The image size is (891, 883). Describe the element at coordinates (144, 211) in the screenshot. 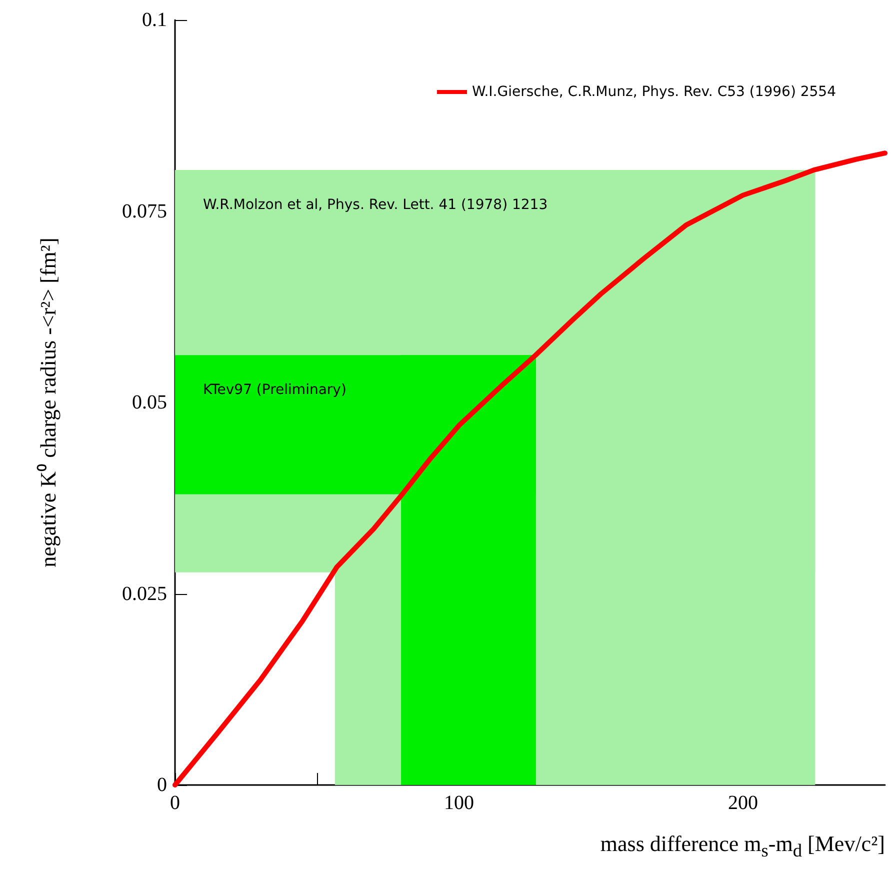

I see `y-tick-label: 0.075` at that location.